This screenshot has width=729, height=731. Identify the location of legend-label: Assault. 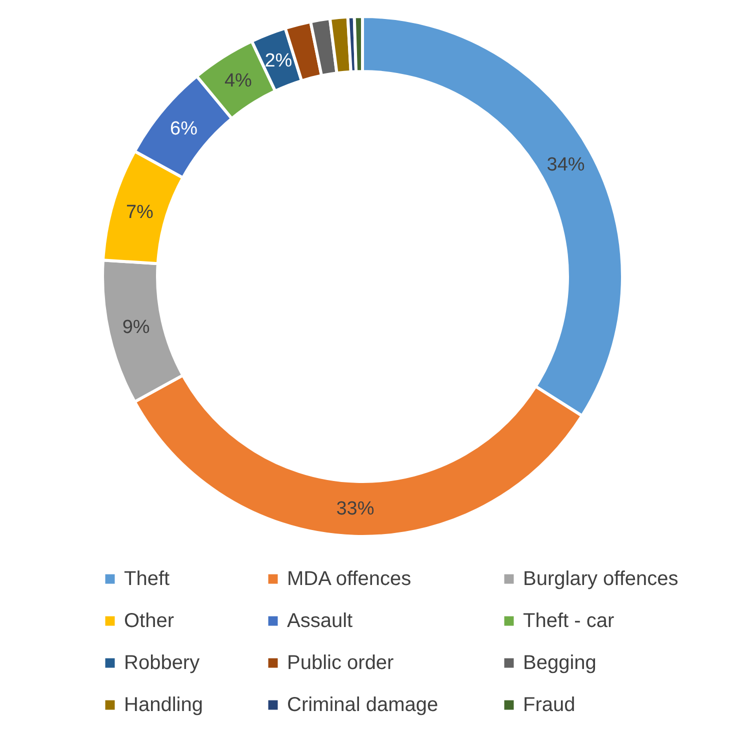
(320, 621).